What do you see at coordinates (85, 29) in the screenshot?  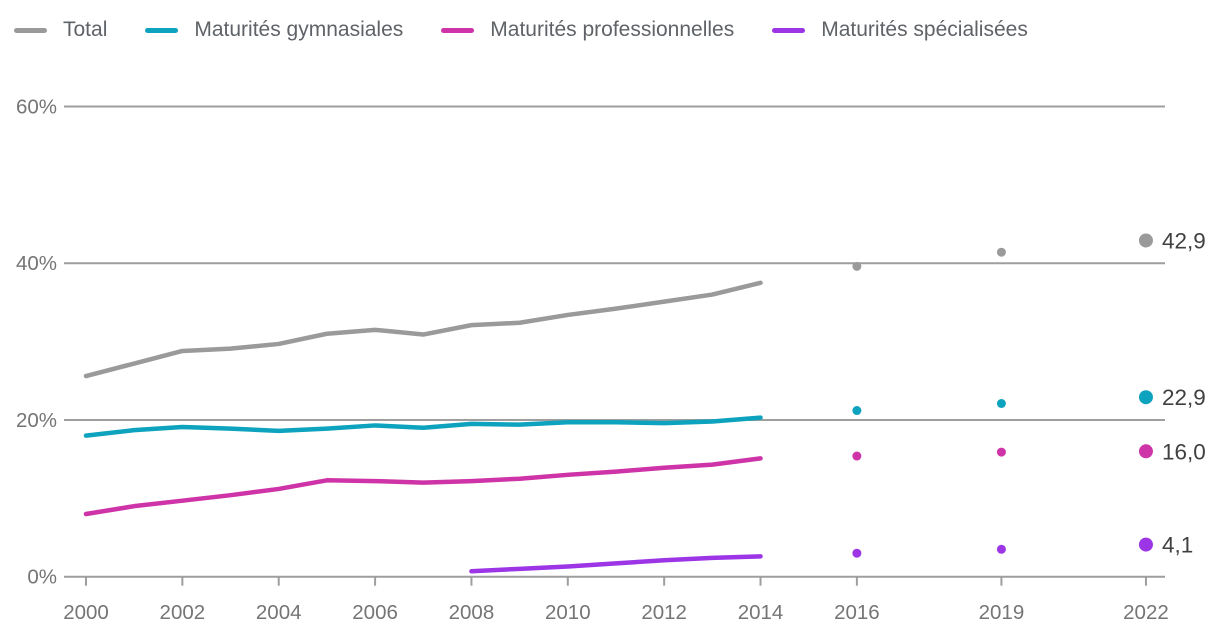 I see `legend-label: Total` at bounding box center [85, 29].